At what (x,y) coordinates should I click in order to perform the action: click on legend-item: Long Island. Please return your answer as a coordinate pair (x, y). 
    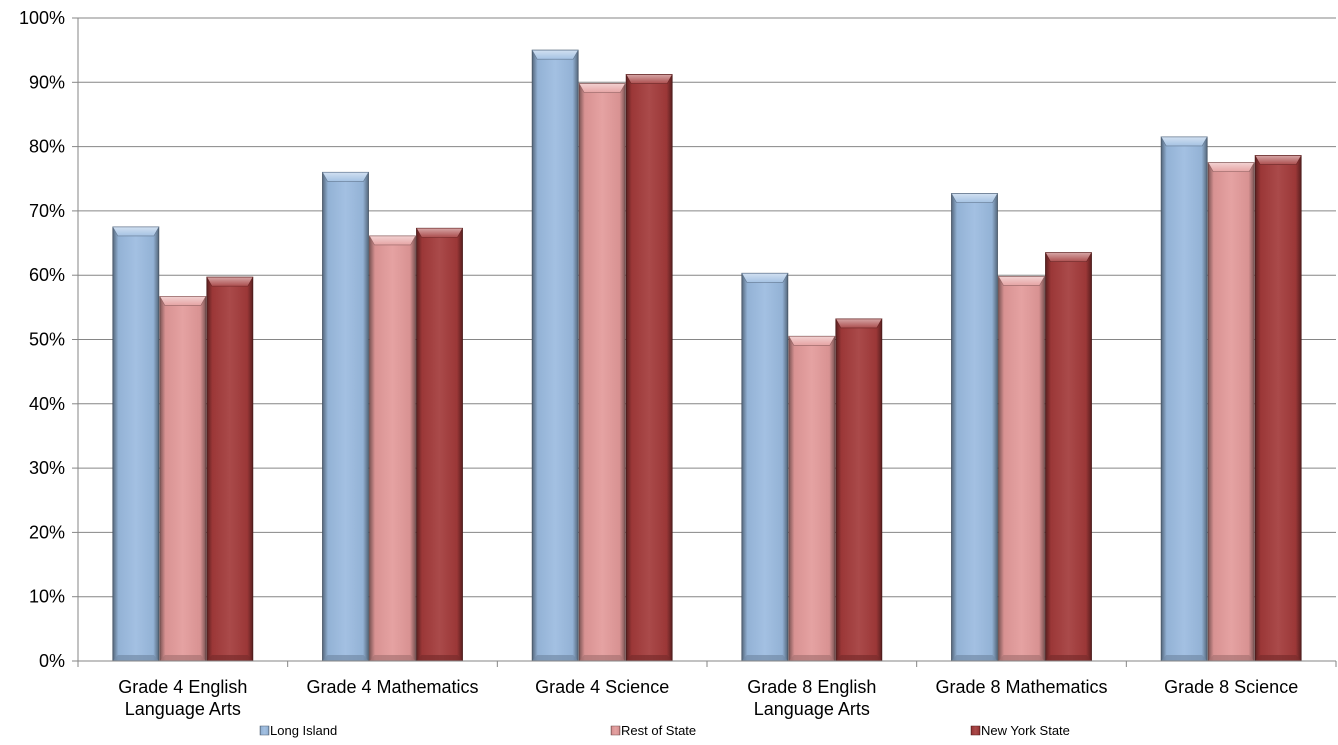
    Looking at the image, I should click on (298, 730).